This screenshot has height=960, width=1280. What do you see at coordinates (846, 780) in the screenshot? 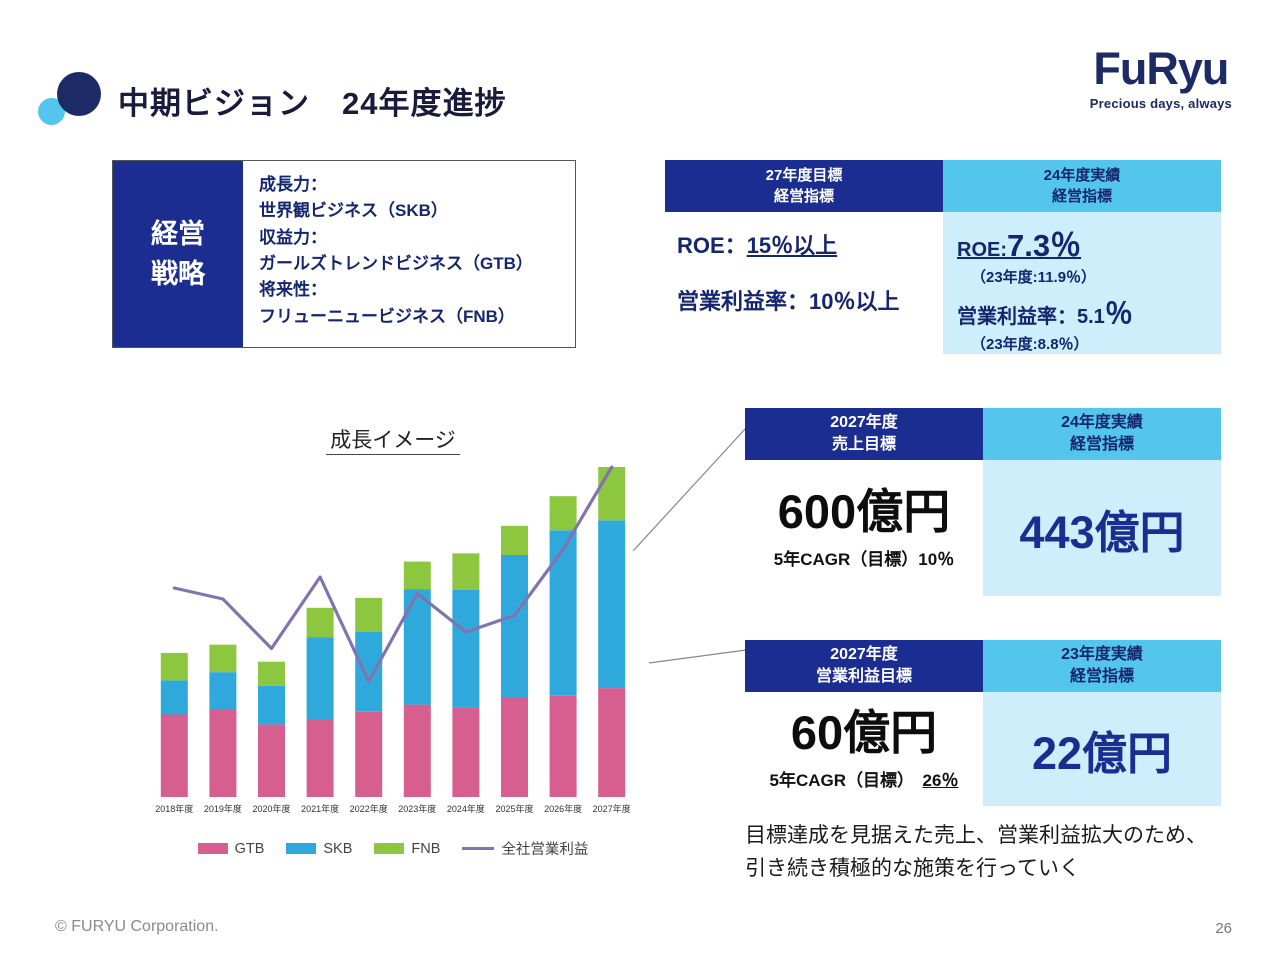
I see `profit-cagr-label: 5年CAGR（目標）` at bounding box center [846, 780].